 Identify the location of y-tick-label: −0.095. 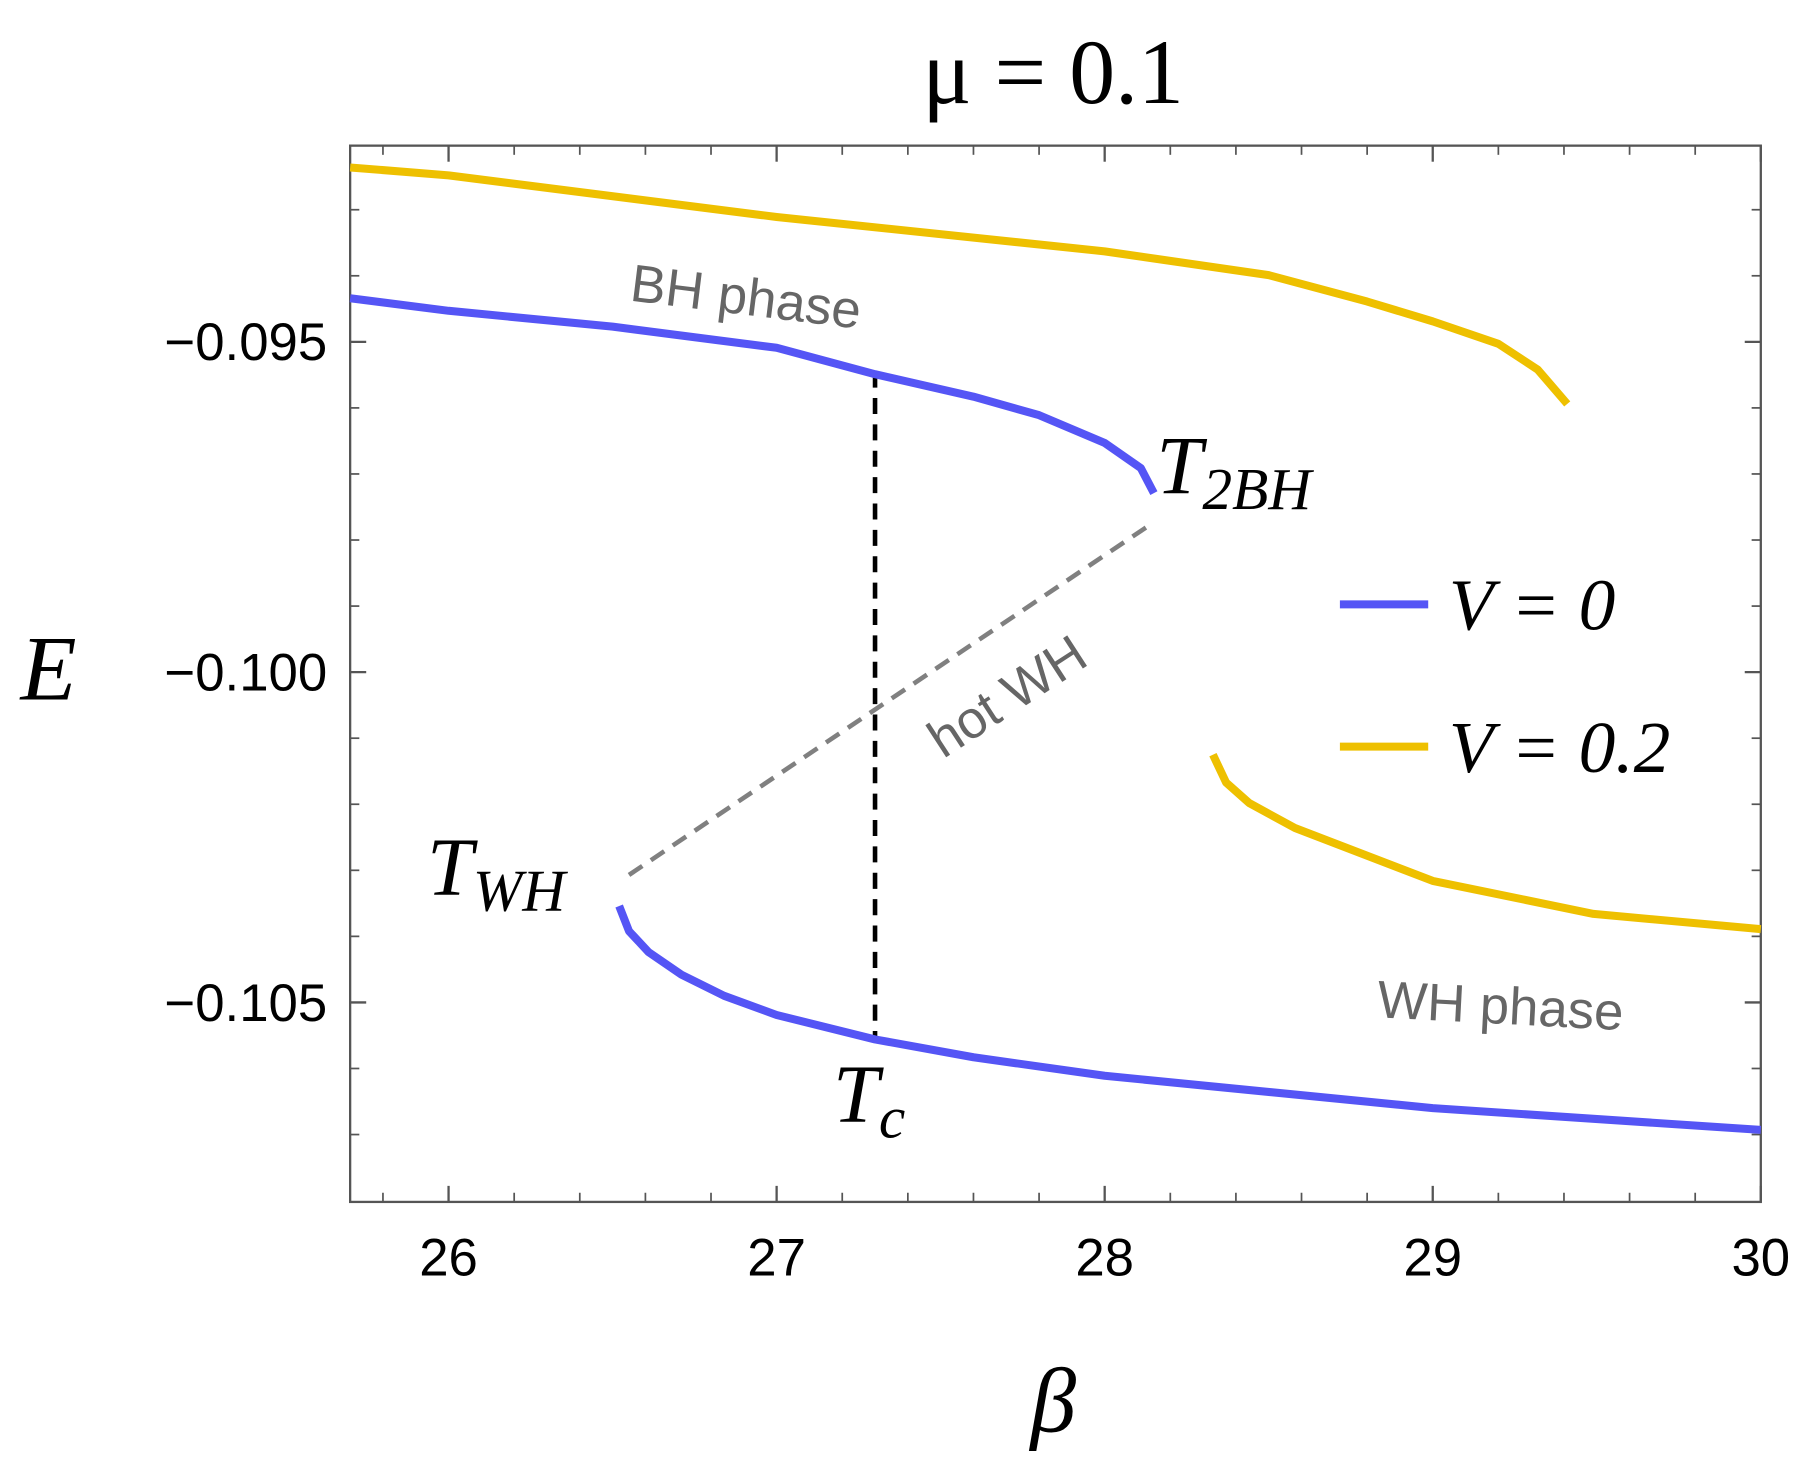
(245, 342).